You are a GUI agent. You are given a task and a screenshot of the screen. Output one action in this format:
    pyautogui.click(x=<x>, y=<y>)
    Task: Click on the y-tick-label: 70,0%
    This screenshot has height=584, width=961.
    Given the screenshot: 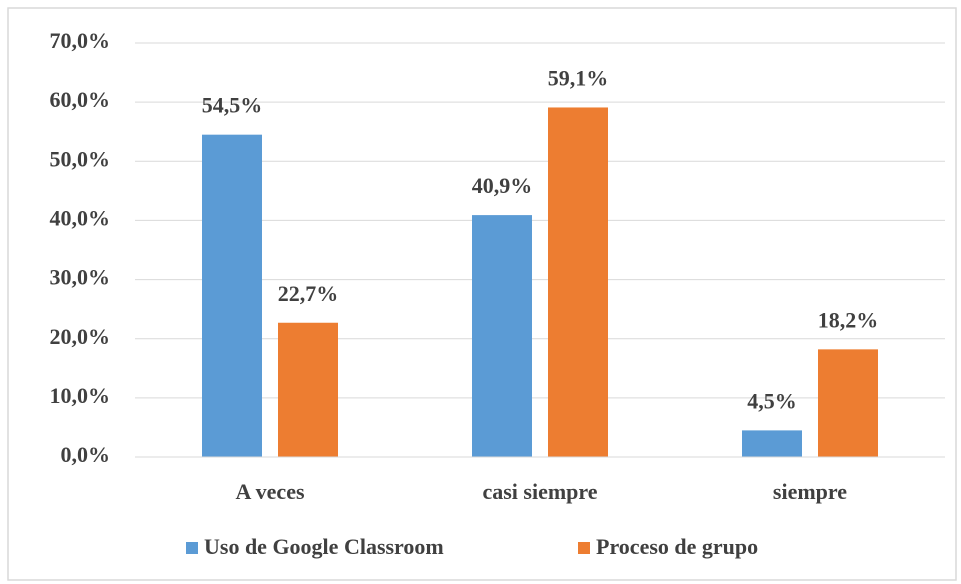 What is the action you would take?
    pyautogui.click(x=80, y=40)
    